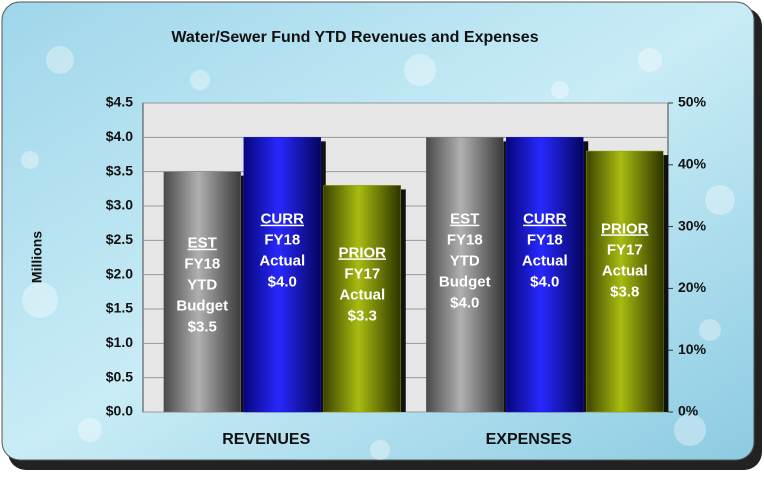  What do you see at coordinates (688, 411) in the screenshot?
I see `y2-tick-label: 0%` at bounding box center [688, 411].